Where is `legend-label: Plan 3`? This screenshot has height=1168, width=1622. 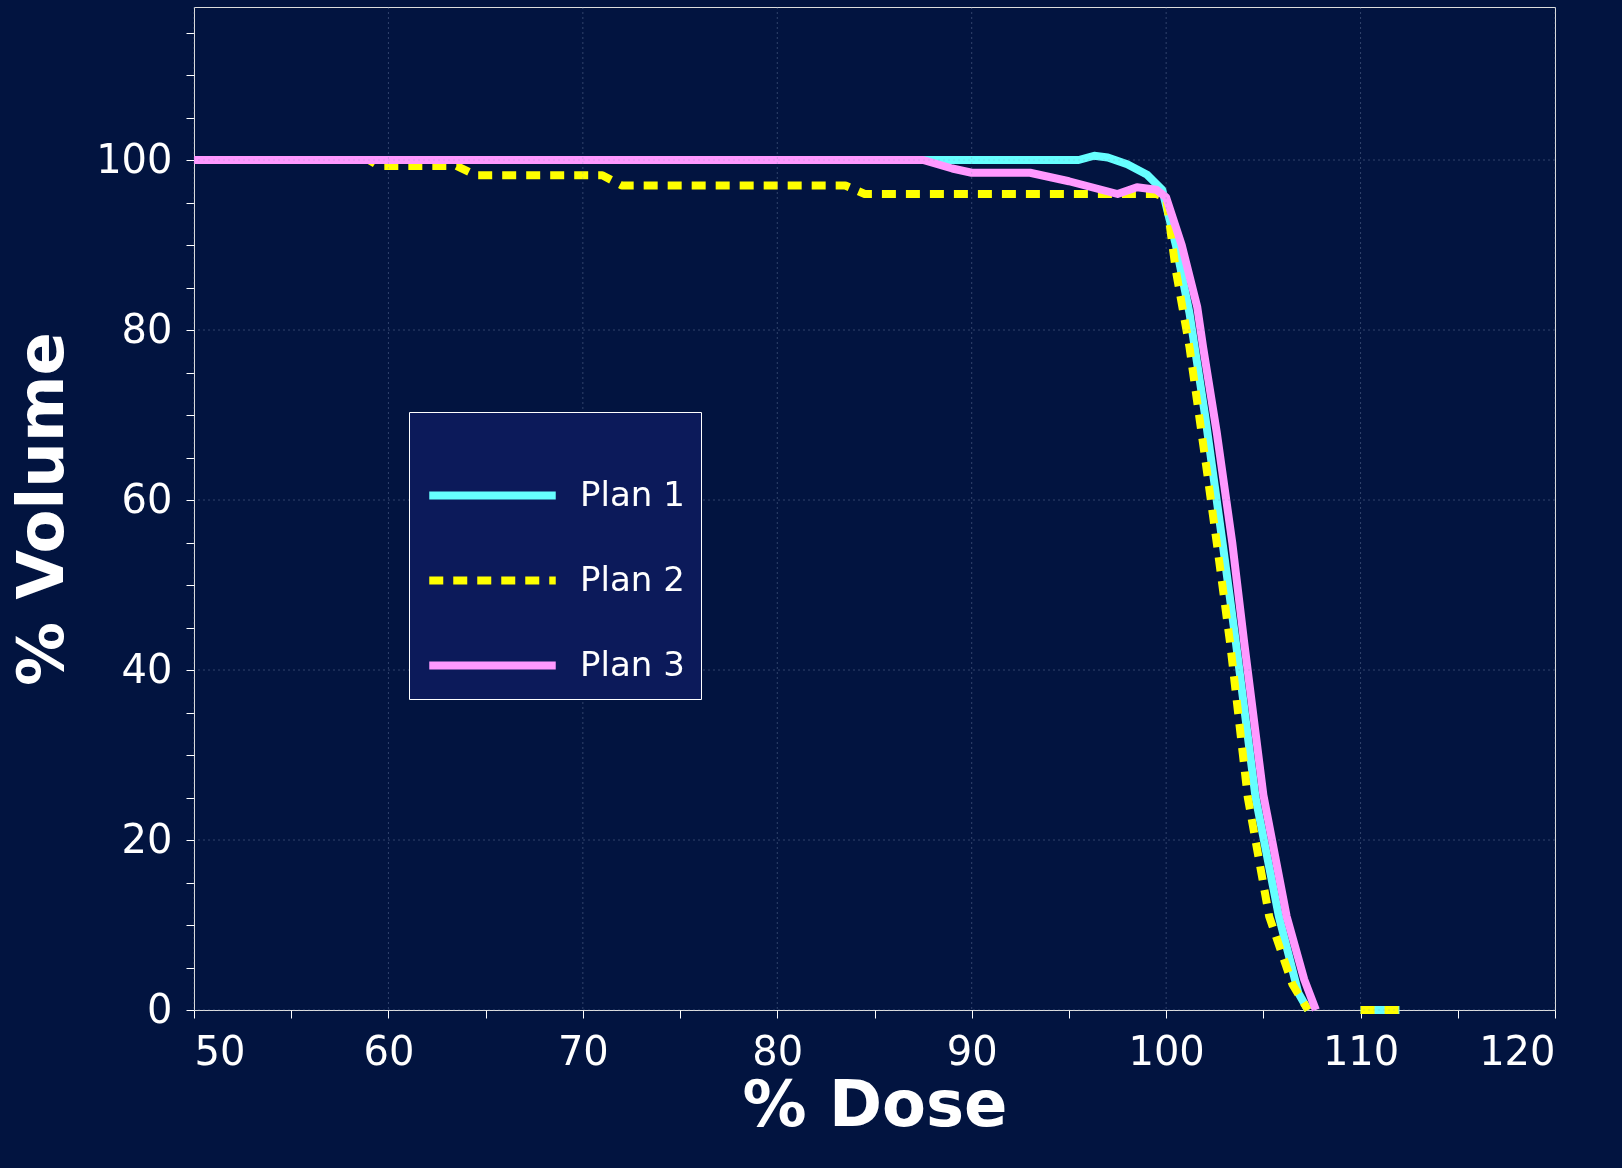
legend-label: Plan 3 is located at coordinates (632, 663).